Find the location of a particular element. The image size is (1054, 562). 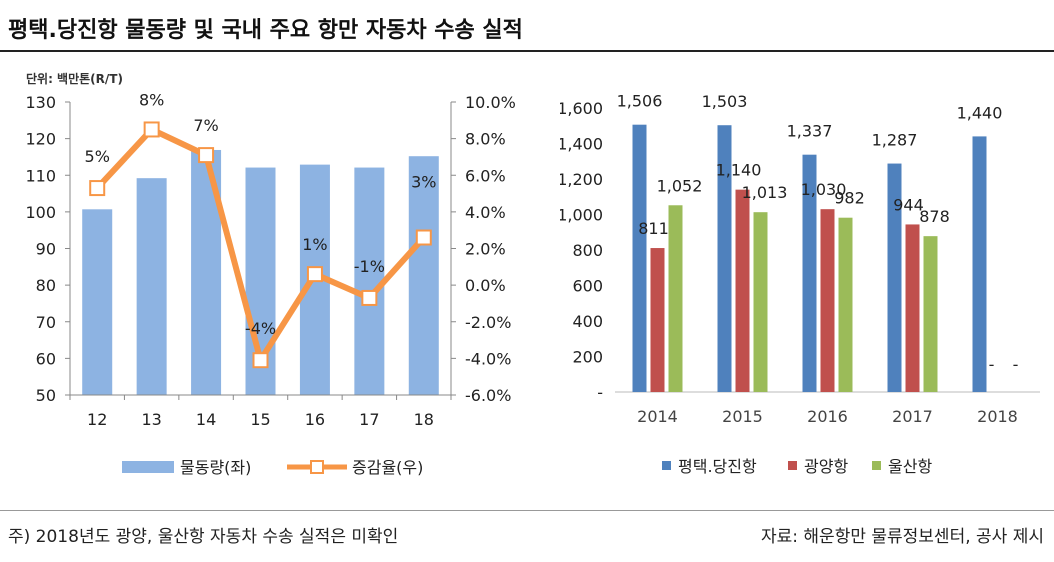

data-label: 811 is located at coordinates (653, 228).